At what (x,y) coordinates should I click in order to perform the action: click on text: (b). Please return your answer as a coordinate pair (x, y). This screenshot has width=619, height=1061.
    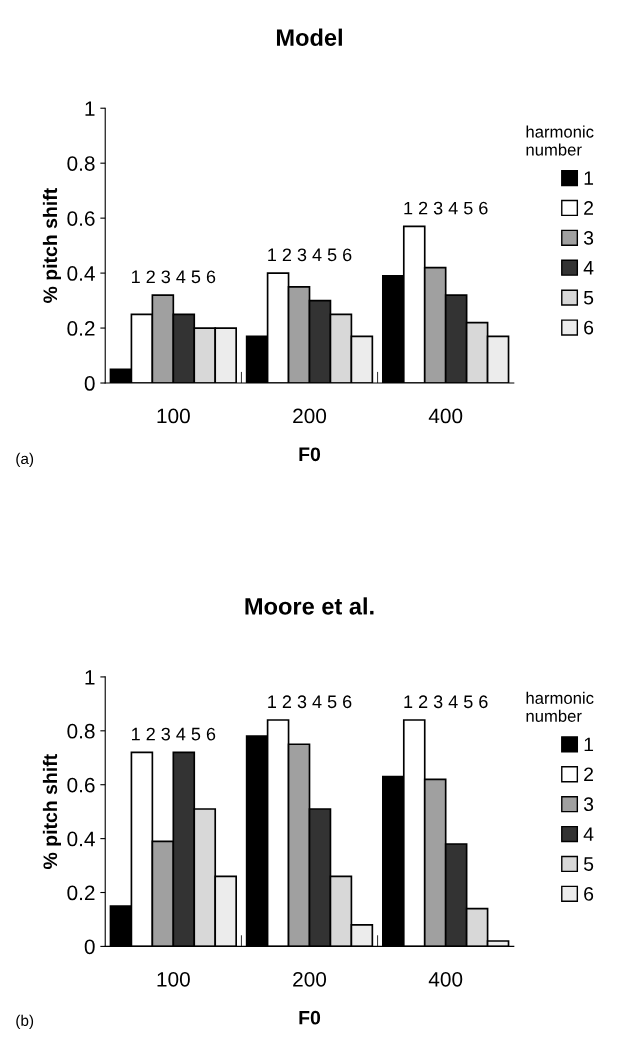
    Looking at the image, I should click on (25, 1021).